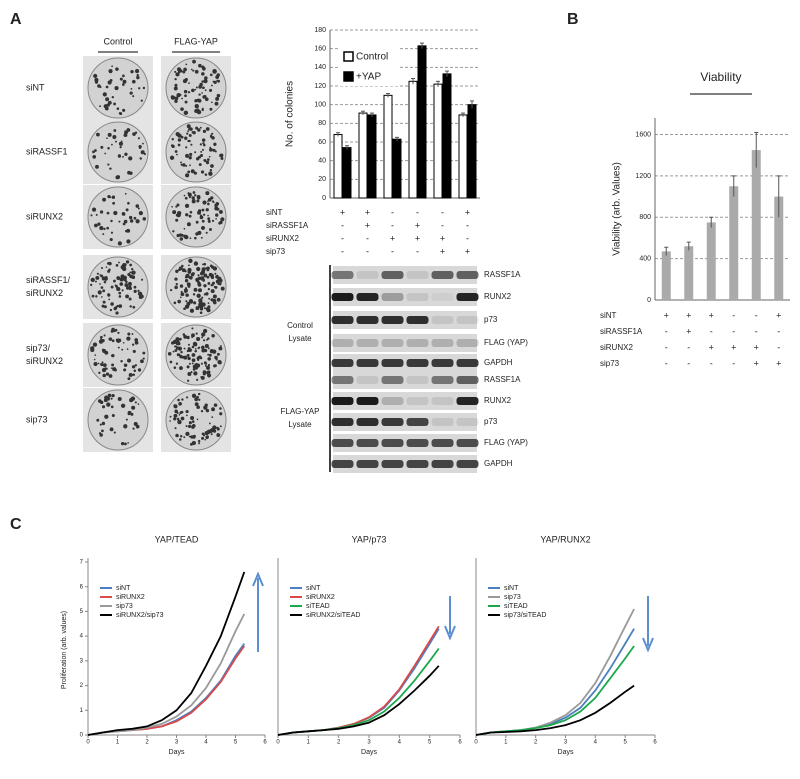 The height and width of the screenshot is (779, 800). What do you see at coordinates (720, 77) in the screenshot?
I see `chart-title: Viability` at bounding box center [720, 77].